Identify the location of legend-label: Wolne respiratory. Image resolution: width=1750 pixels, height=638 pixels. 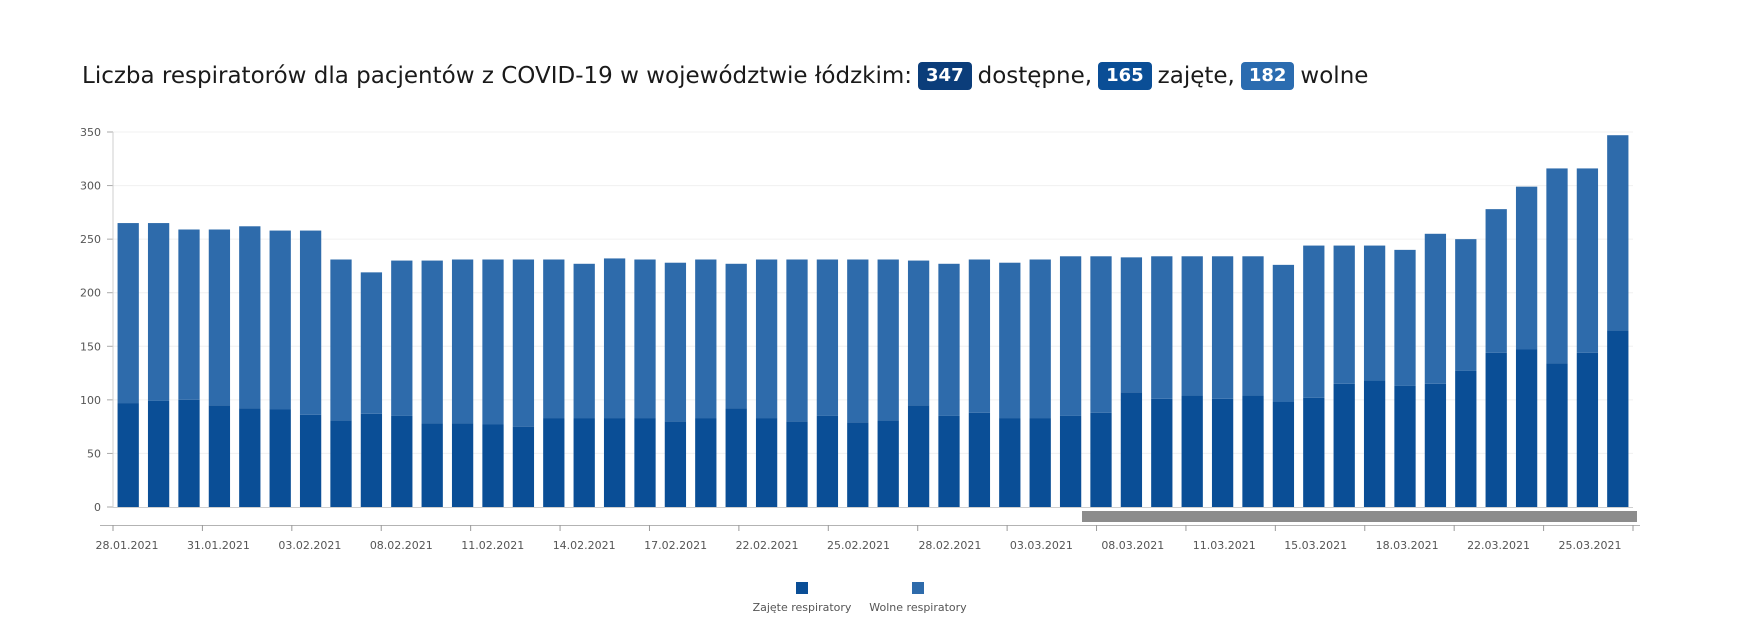
(918, 607).